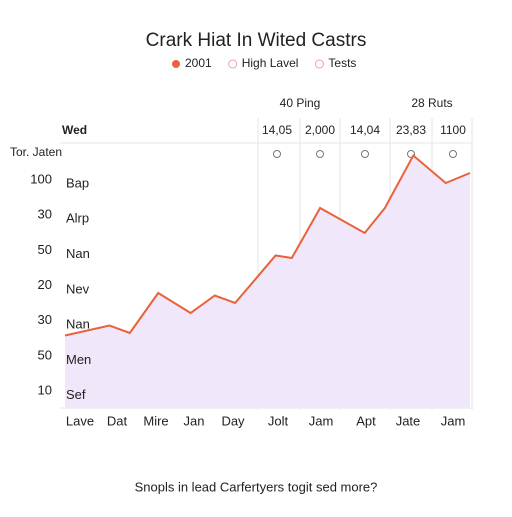 This screenshot has width=512, height=517. Describe the element at coordinates (270, 63) in the screenshot. I see `legend-label: High Lavel` at that location.